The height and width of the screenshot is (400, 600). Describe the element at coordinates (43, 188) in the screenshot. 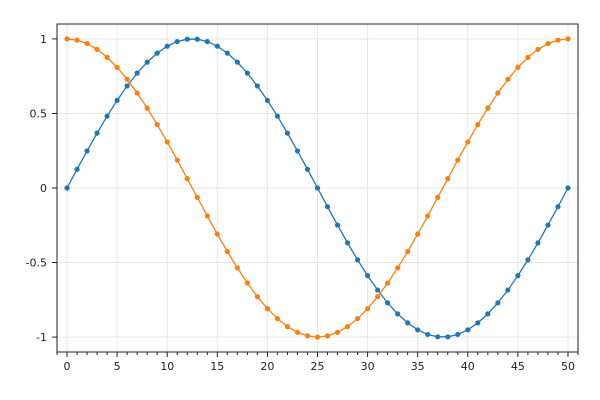

I see `y-tick-label: 0` at that location.